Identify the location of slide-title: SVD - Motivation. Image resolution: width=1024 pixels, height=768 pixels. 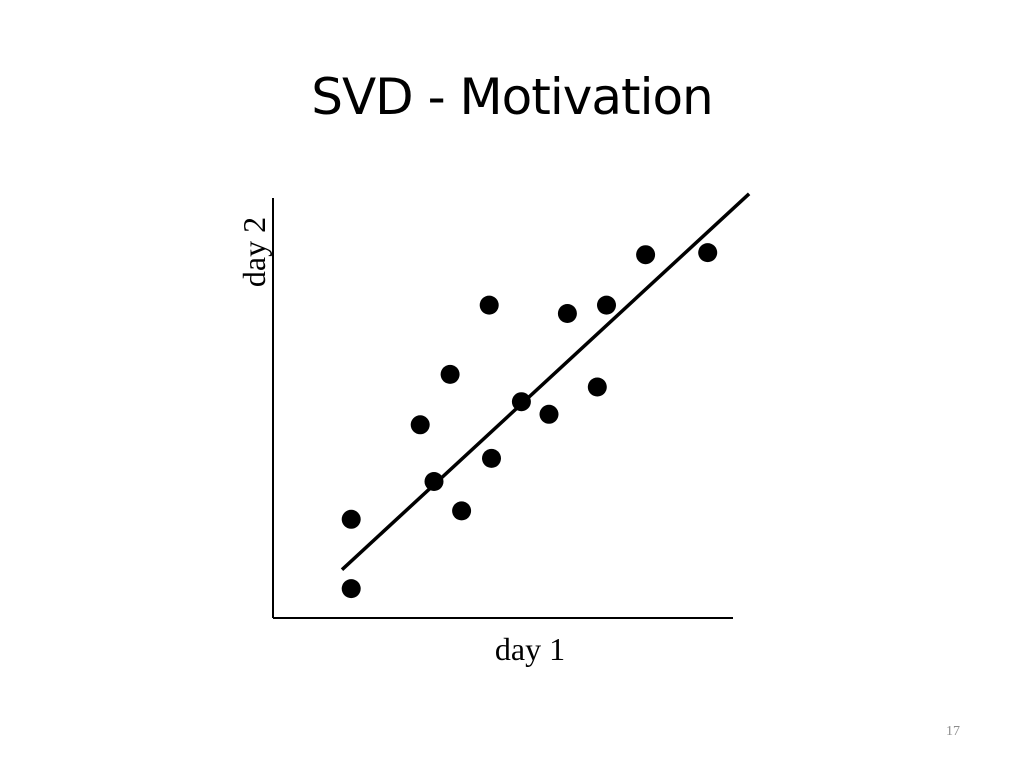
(512, 97).